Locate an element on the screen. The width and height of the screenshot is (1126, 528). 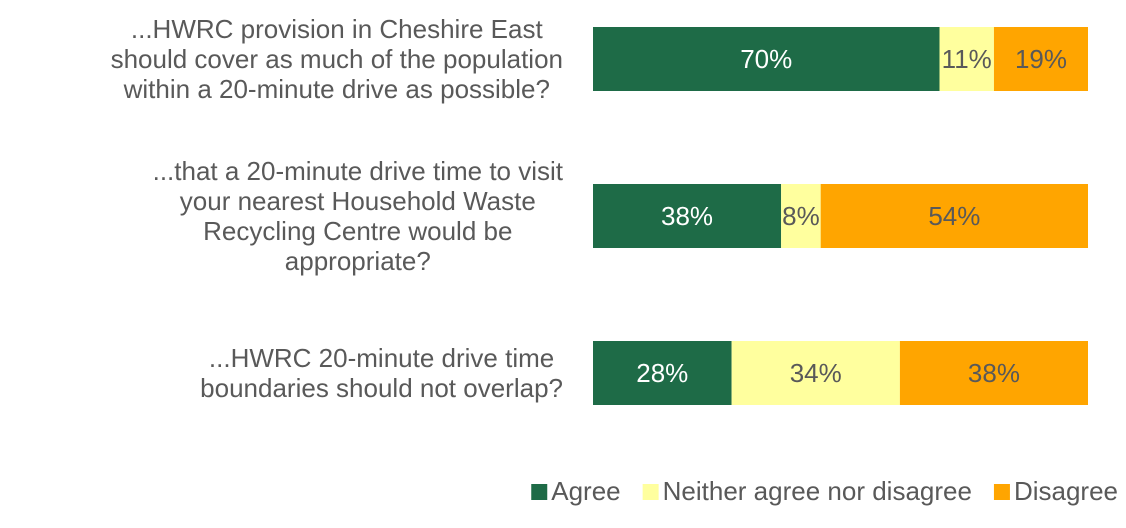
data-label: 28% is located at coordinates (662, 373).